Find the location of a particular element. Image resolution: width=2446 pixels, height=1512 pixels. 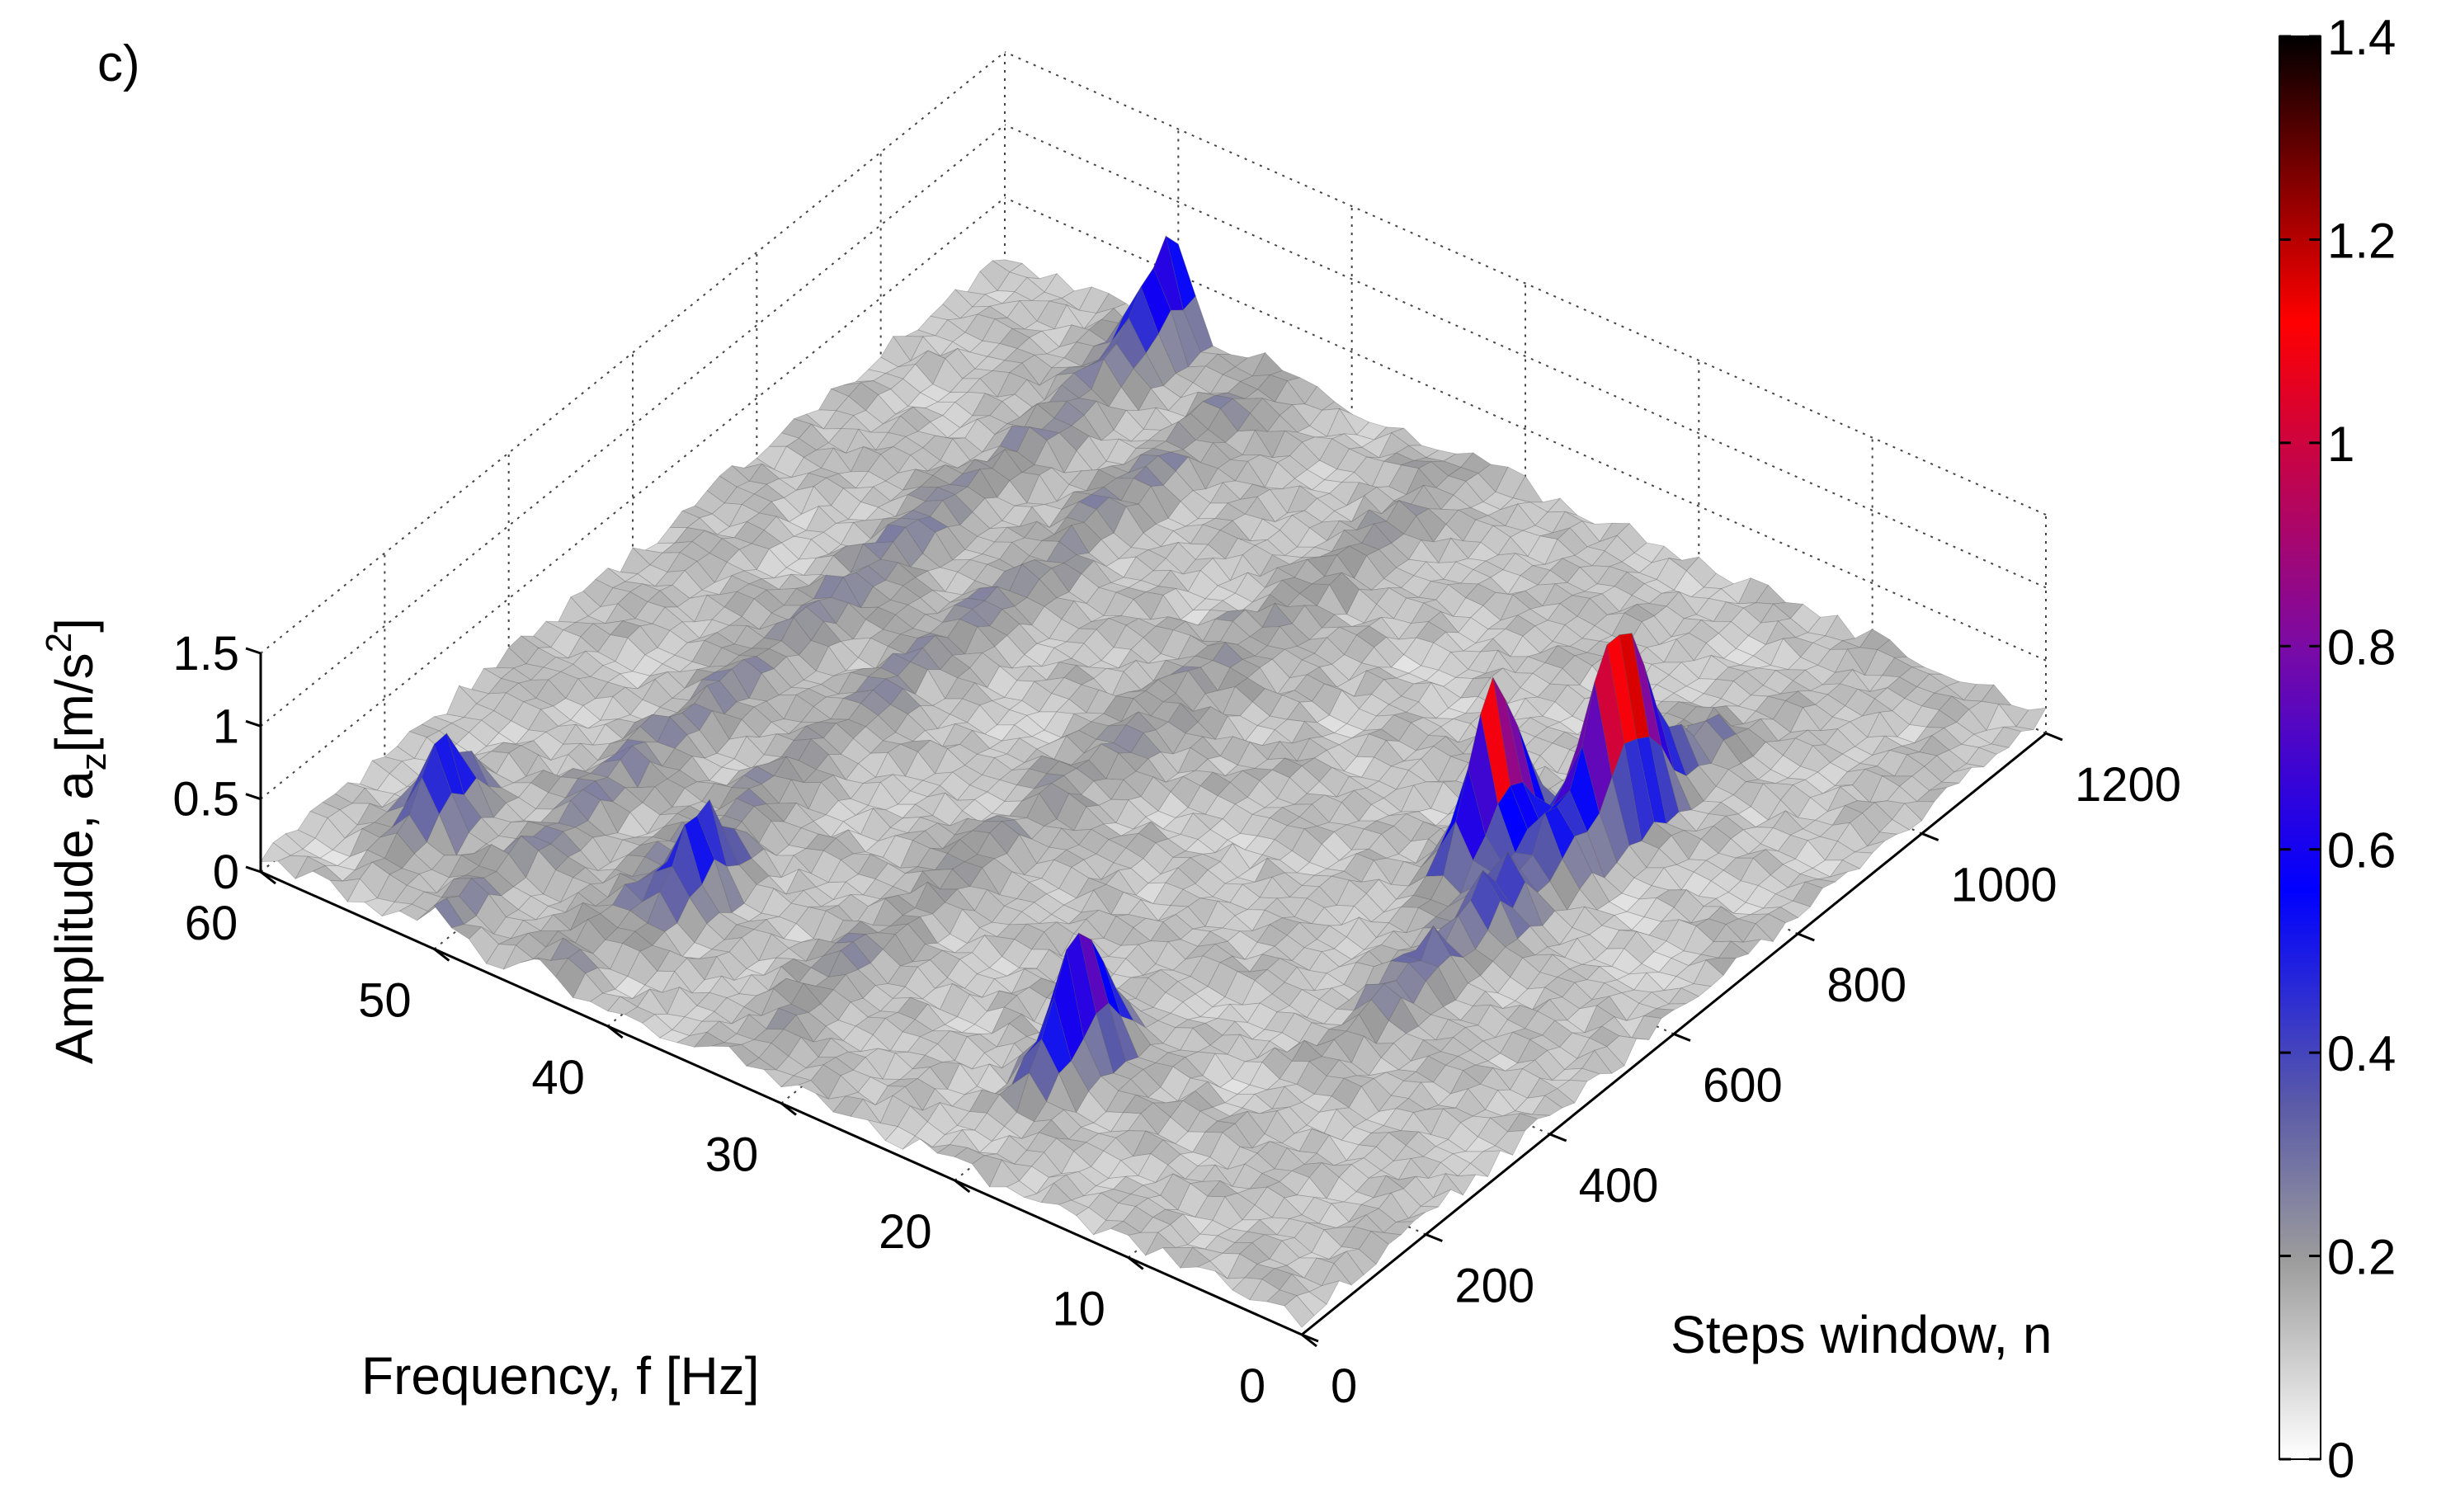

y-tick-label: 600 is located at coordinates (1743, 1086).